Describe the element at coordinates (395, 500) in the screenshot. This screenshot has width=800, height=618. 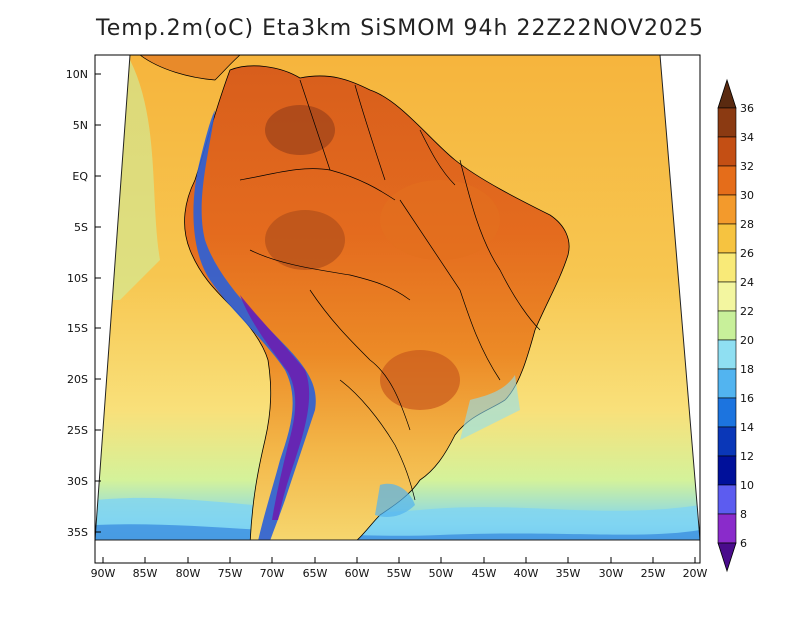
I see `cool-uruguay-zone` at that location.